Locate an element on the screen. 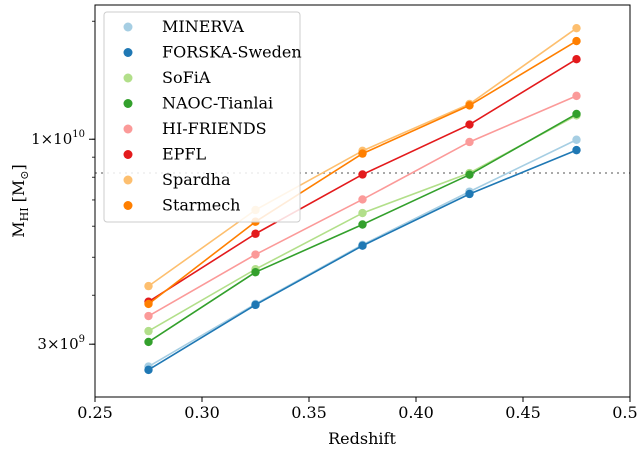 This screenshot has width=638, height=450. y-axis-label: MHI [M⊙] is located at coordinates (20, 201).